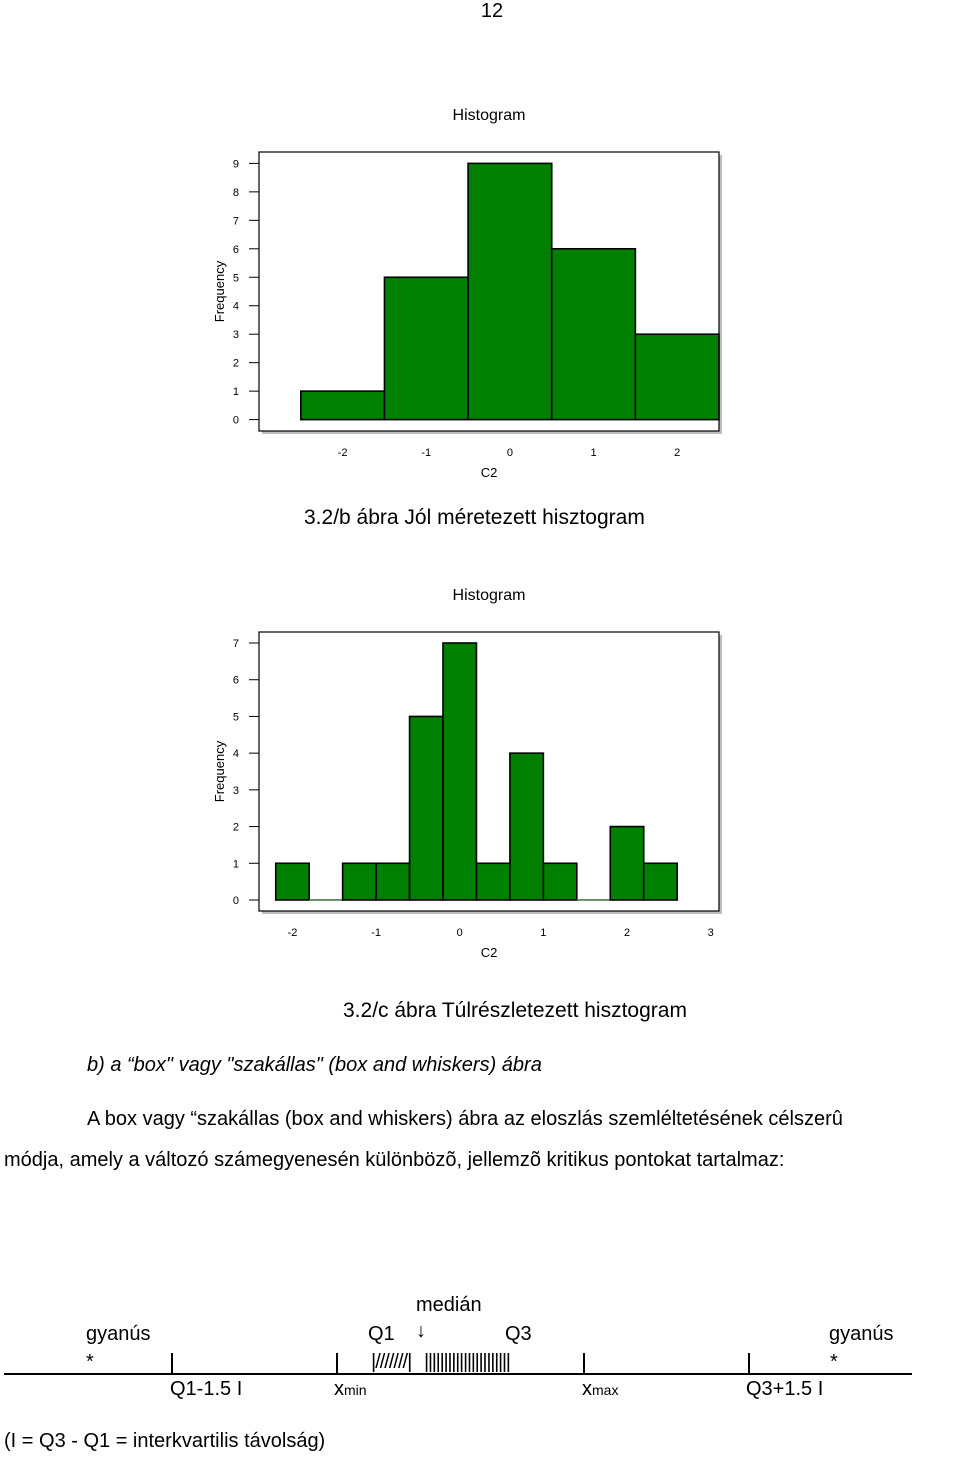  I want to click on xmax-tick, so click(584, 1363).